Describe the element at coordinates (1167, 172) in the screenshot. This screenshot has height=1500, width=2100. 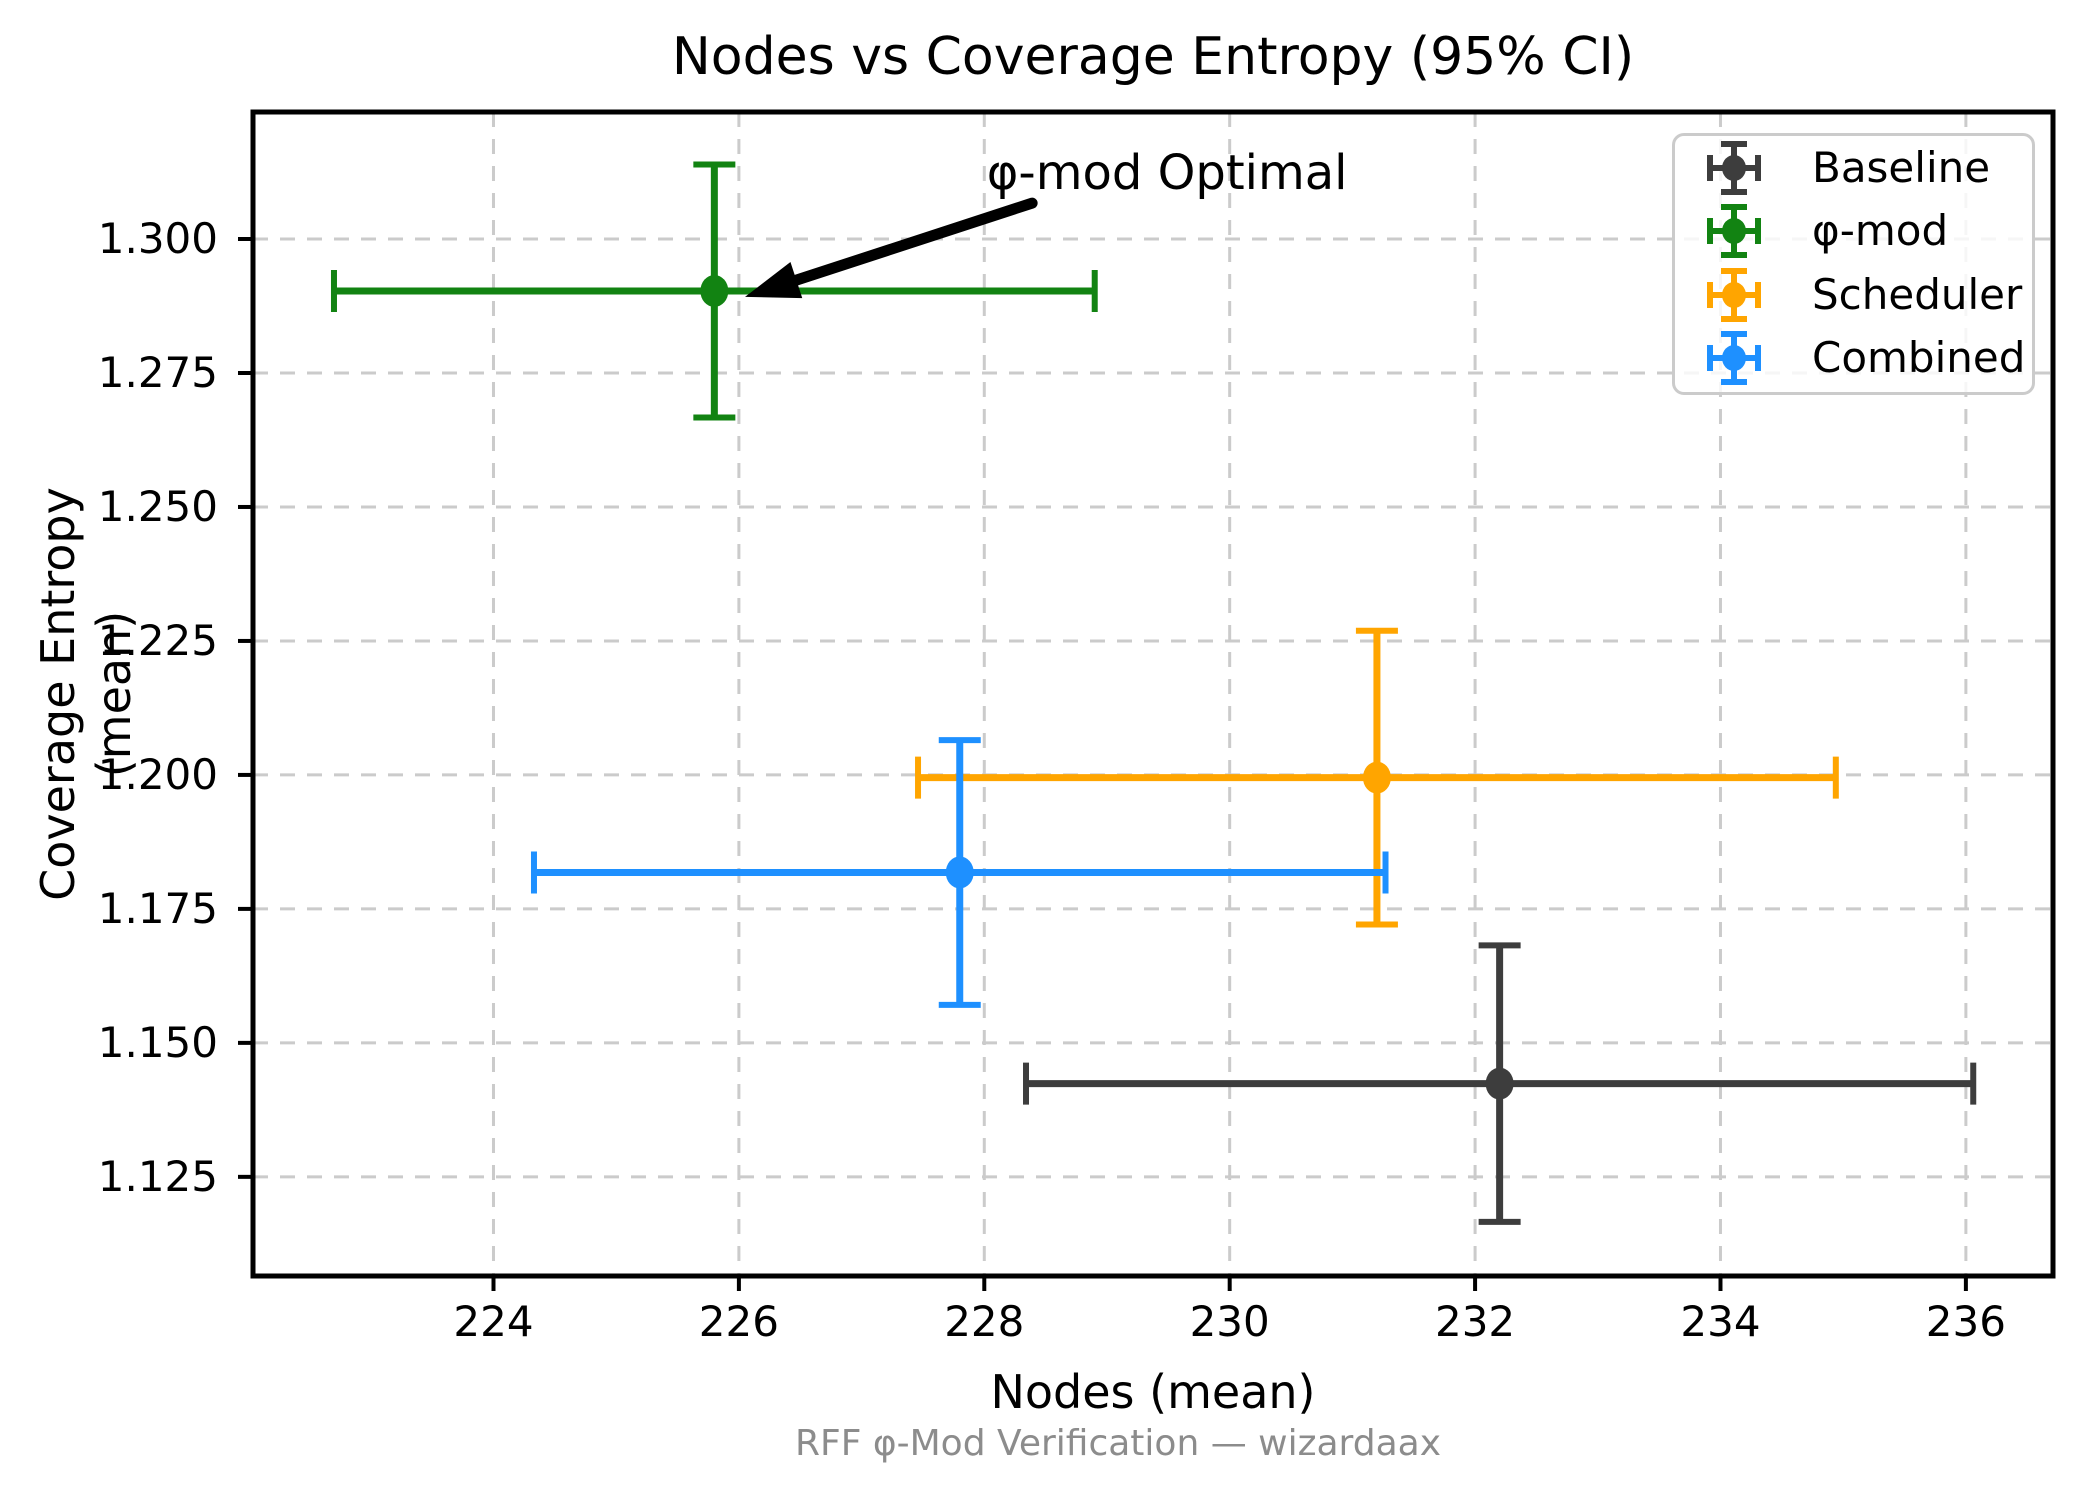
I see `annotation-label: φ-mod Optimal` at that location.